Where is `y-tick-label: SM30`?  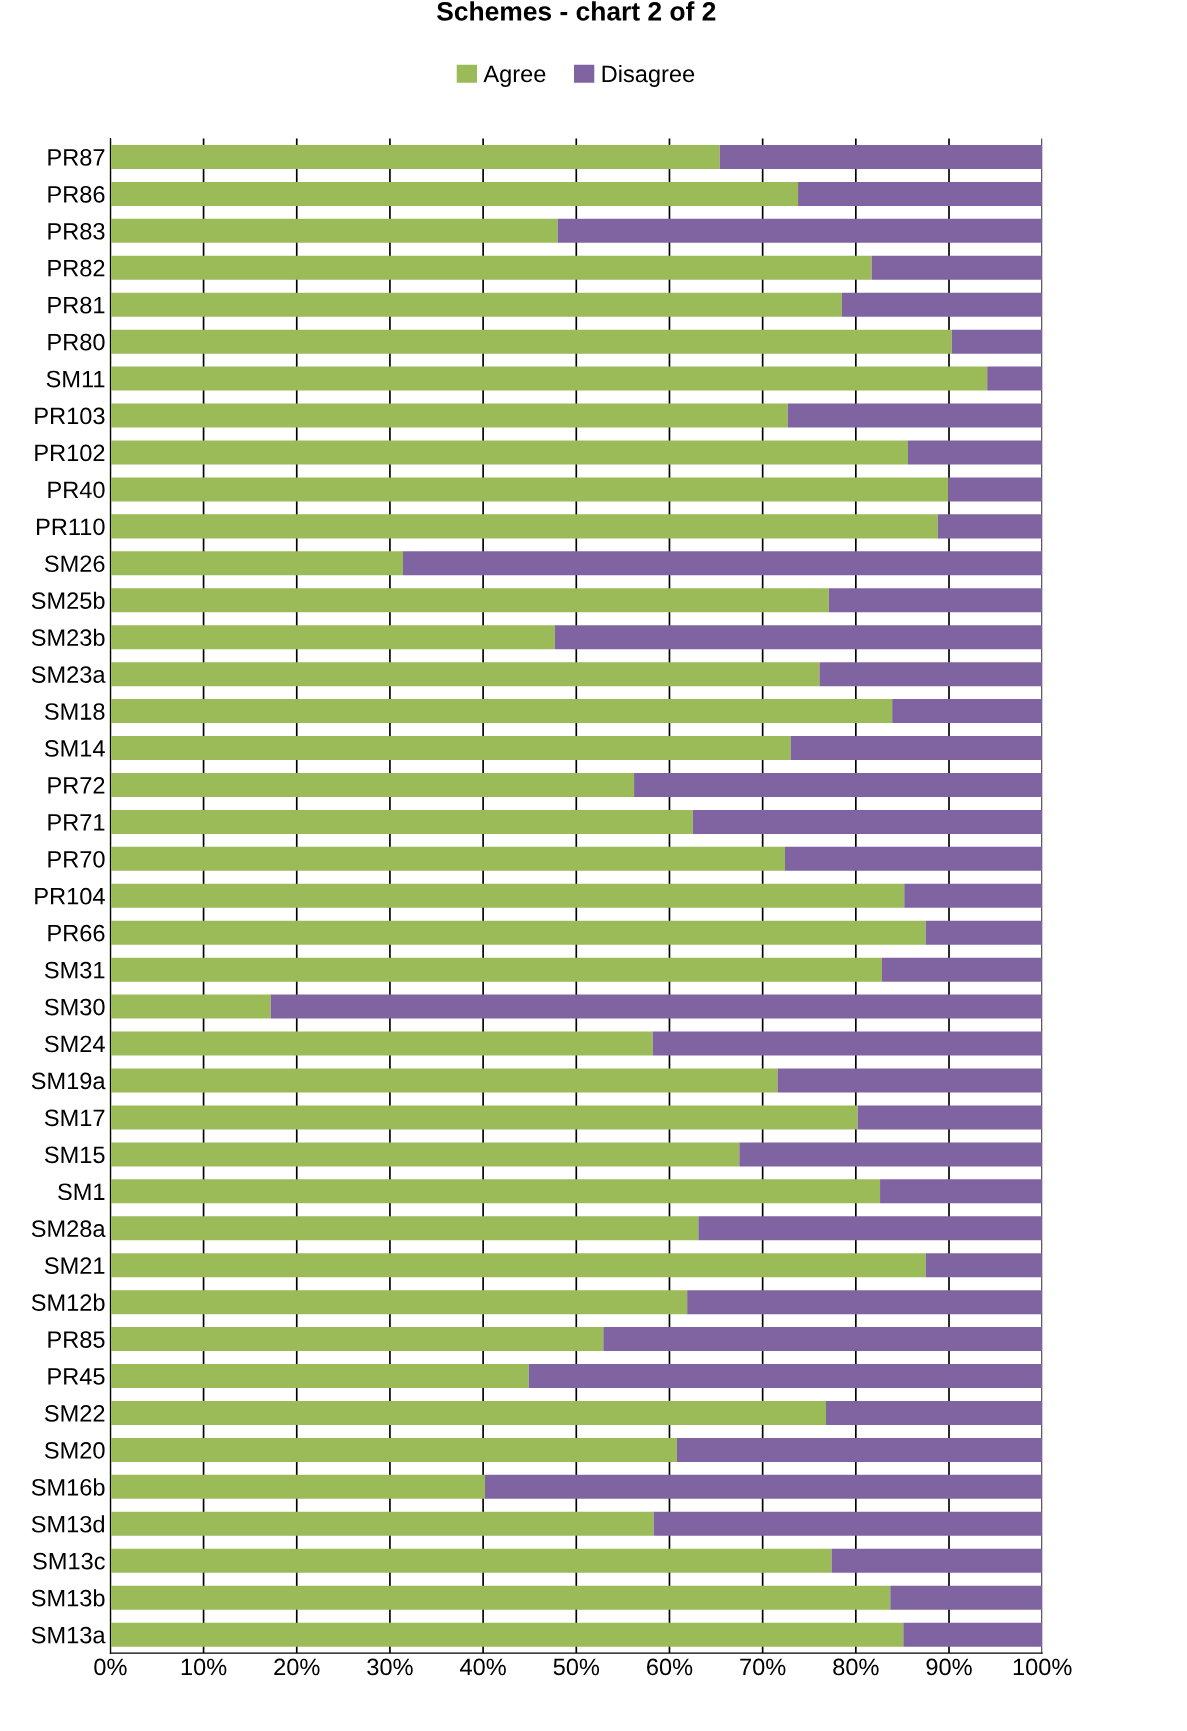 y-tick-label: SM30 is located at coordinates (74, 1007).